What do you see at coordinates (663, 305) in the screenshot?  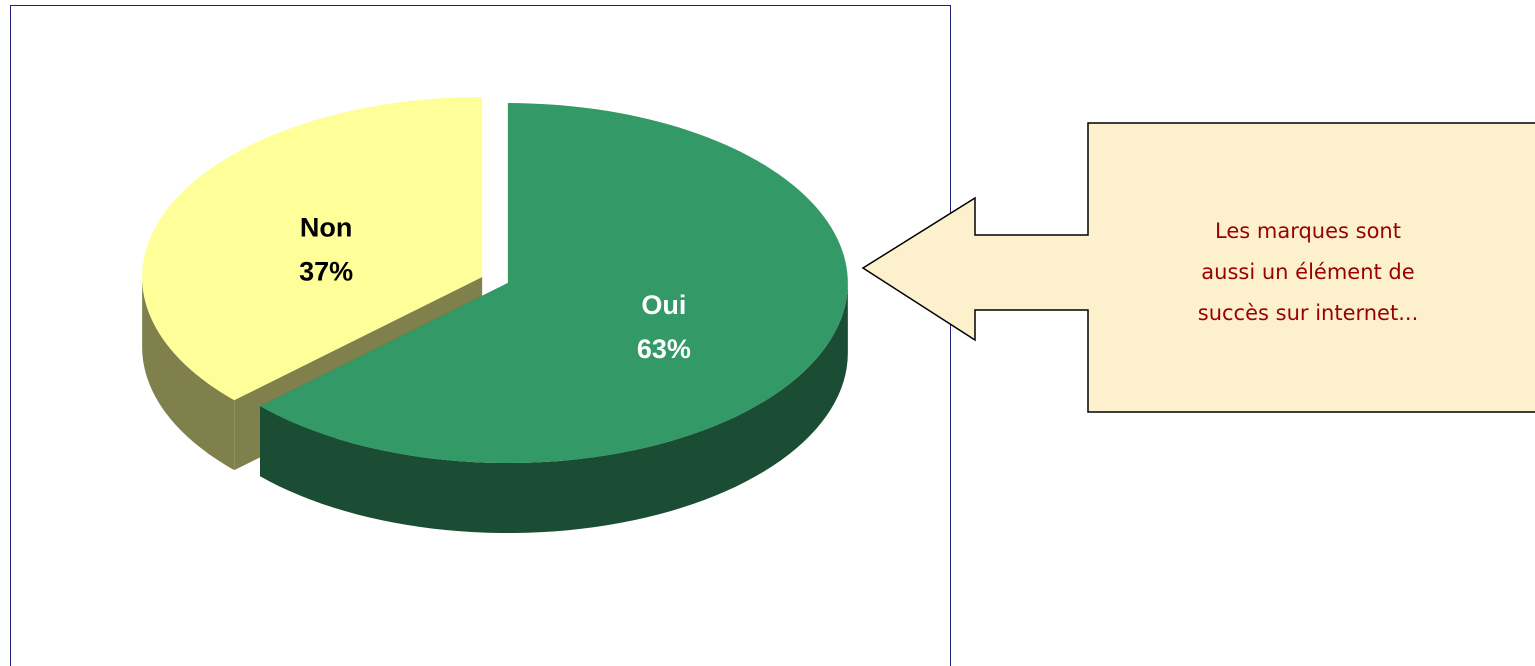 I see `slice-label: Oui` at bounding box center [663, 305].